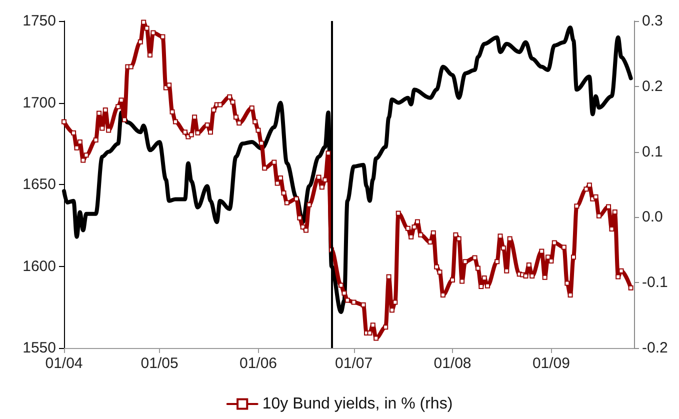 This screenshot has width=679, height=419. What do you see at coordinates (652, 21) in the screenshot?
I see `y2-tick-label: 0.3` at bounding box center [652, 21].